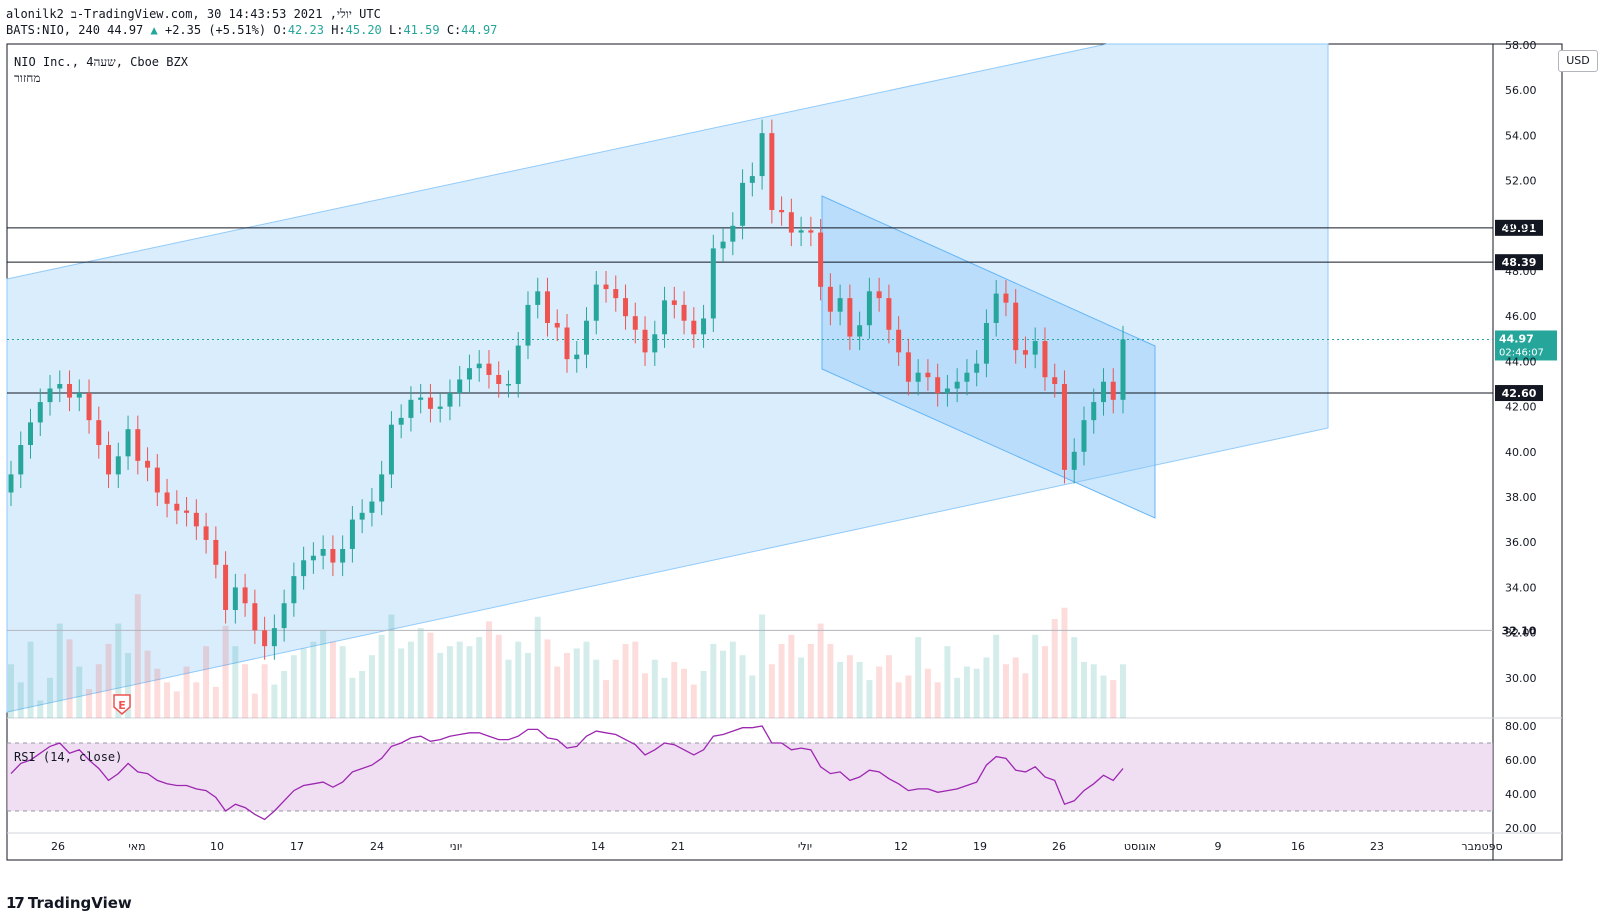 This screenshot has width=1612, height=921. I want to click on price-tick-label: 36.00, so click(1521, 542).